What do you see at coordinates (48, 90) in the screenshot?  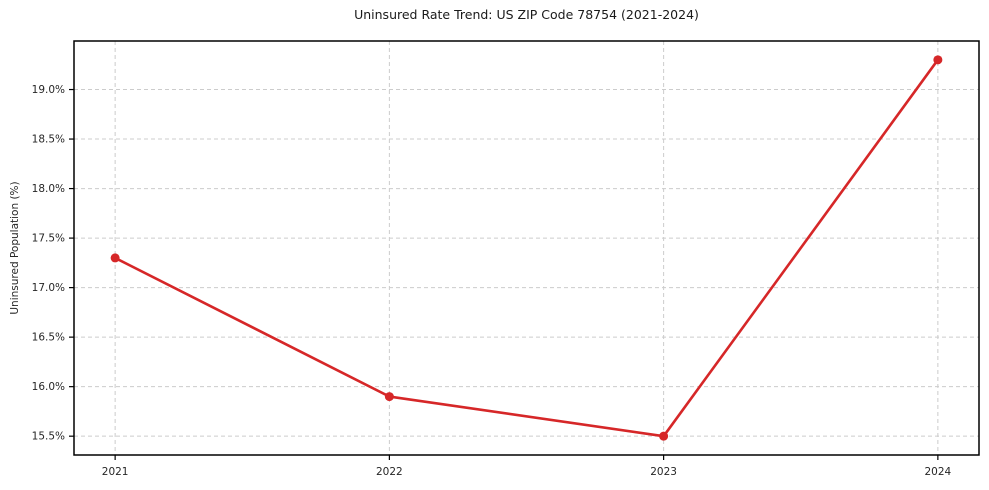 I see `y-tick-label: 19.0%` at bounding box center [48, 90].